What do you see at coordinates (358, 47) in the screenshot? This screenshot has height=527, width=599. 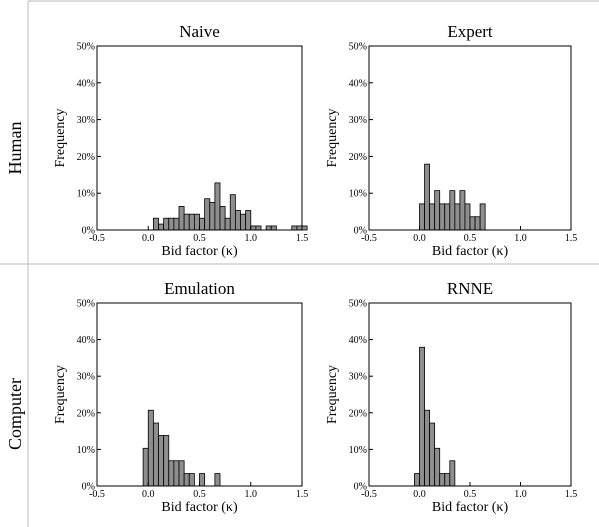 I see `y-tick-label-expert-5: 50%` at bounding box center [358, 47].